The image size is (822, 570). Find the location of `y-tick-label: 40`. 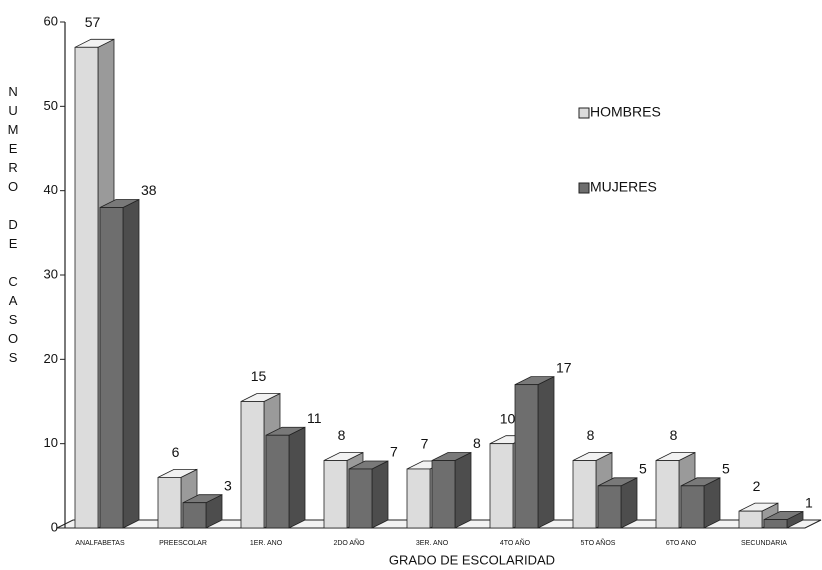

y-tick-label: 40 is located at coordinates (51, 189).